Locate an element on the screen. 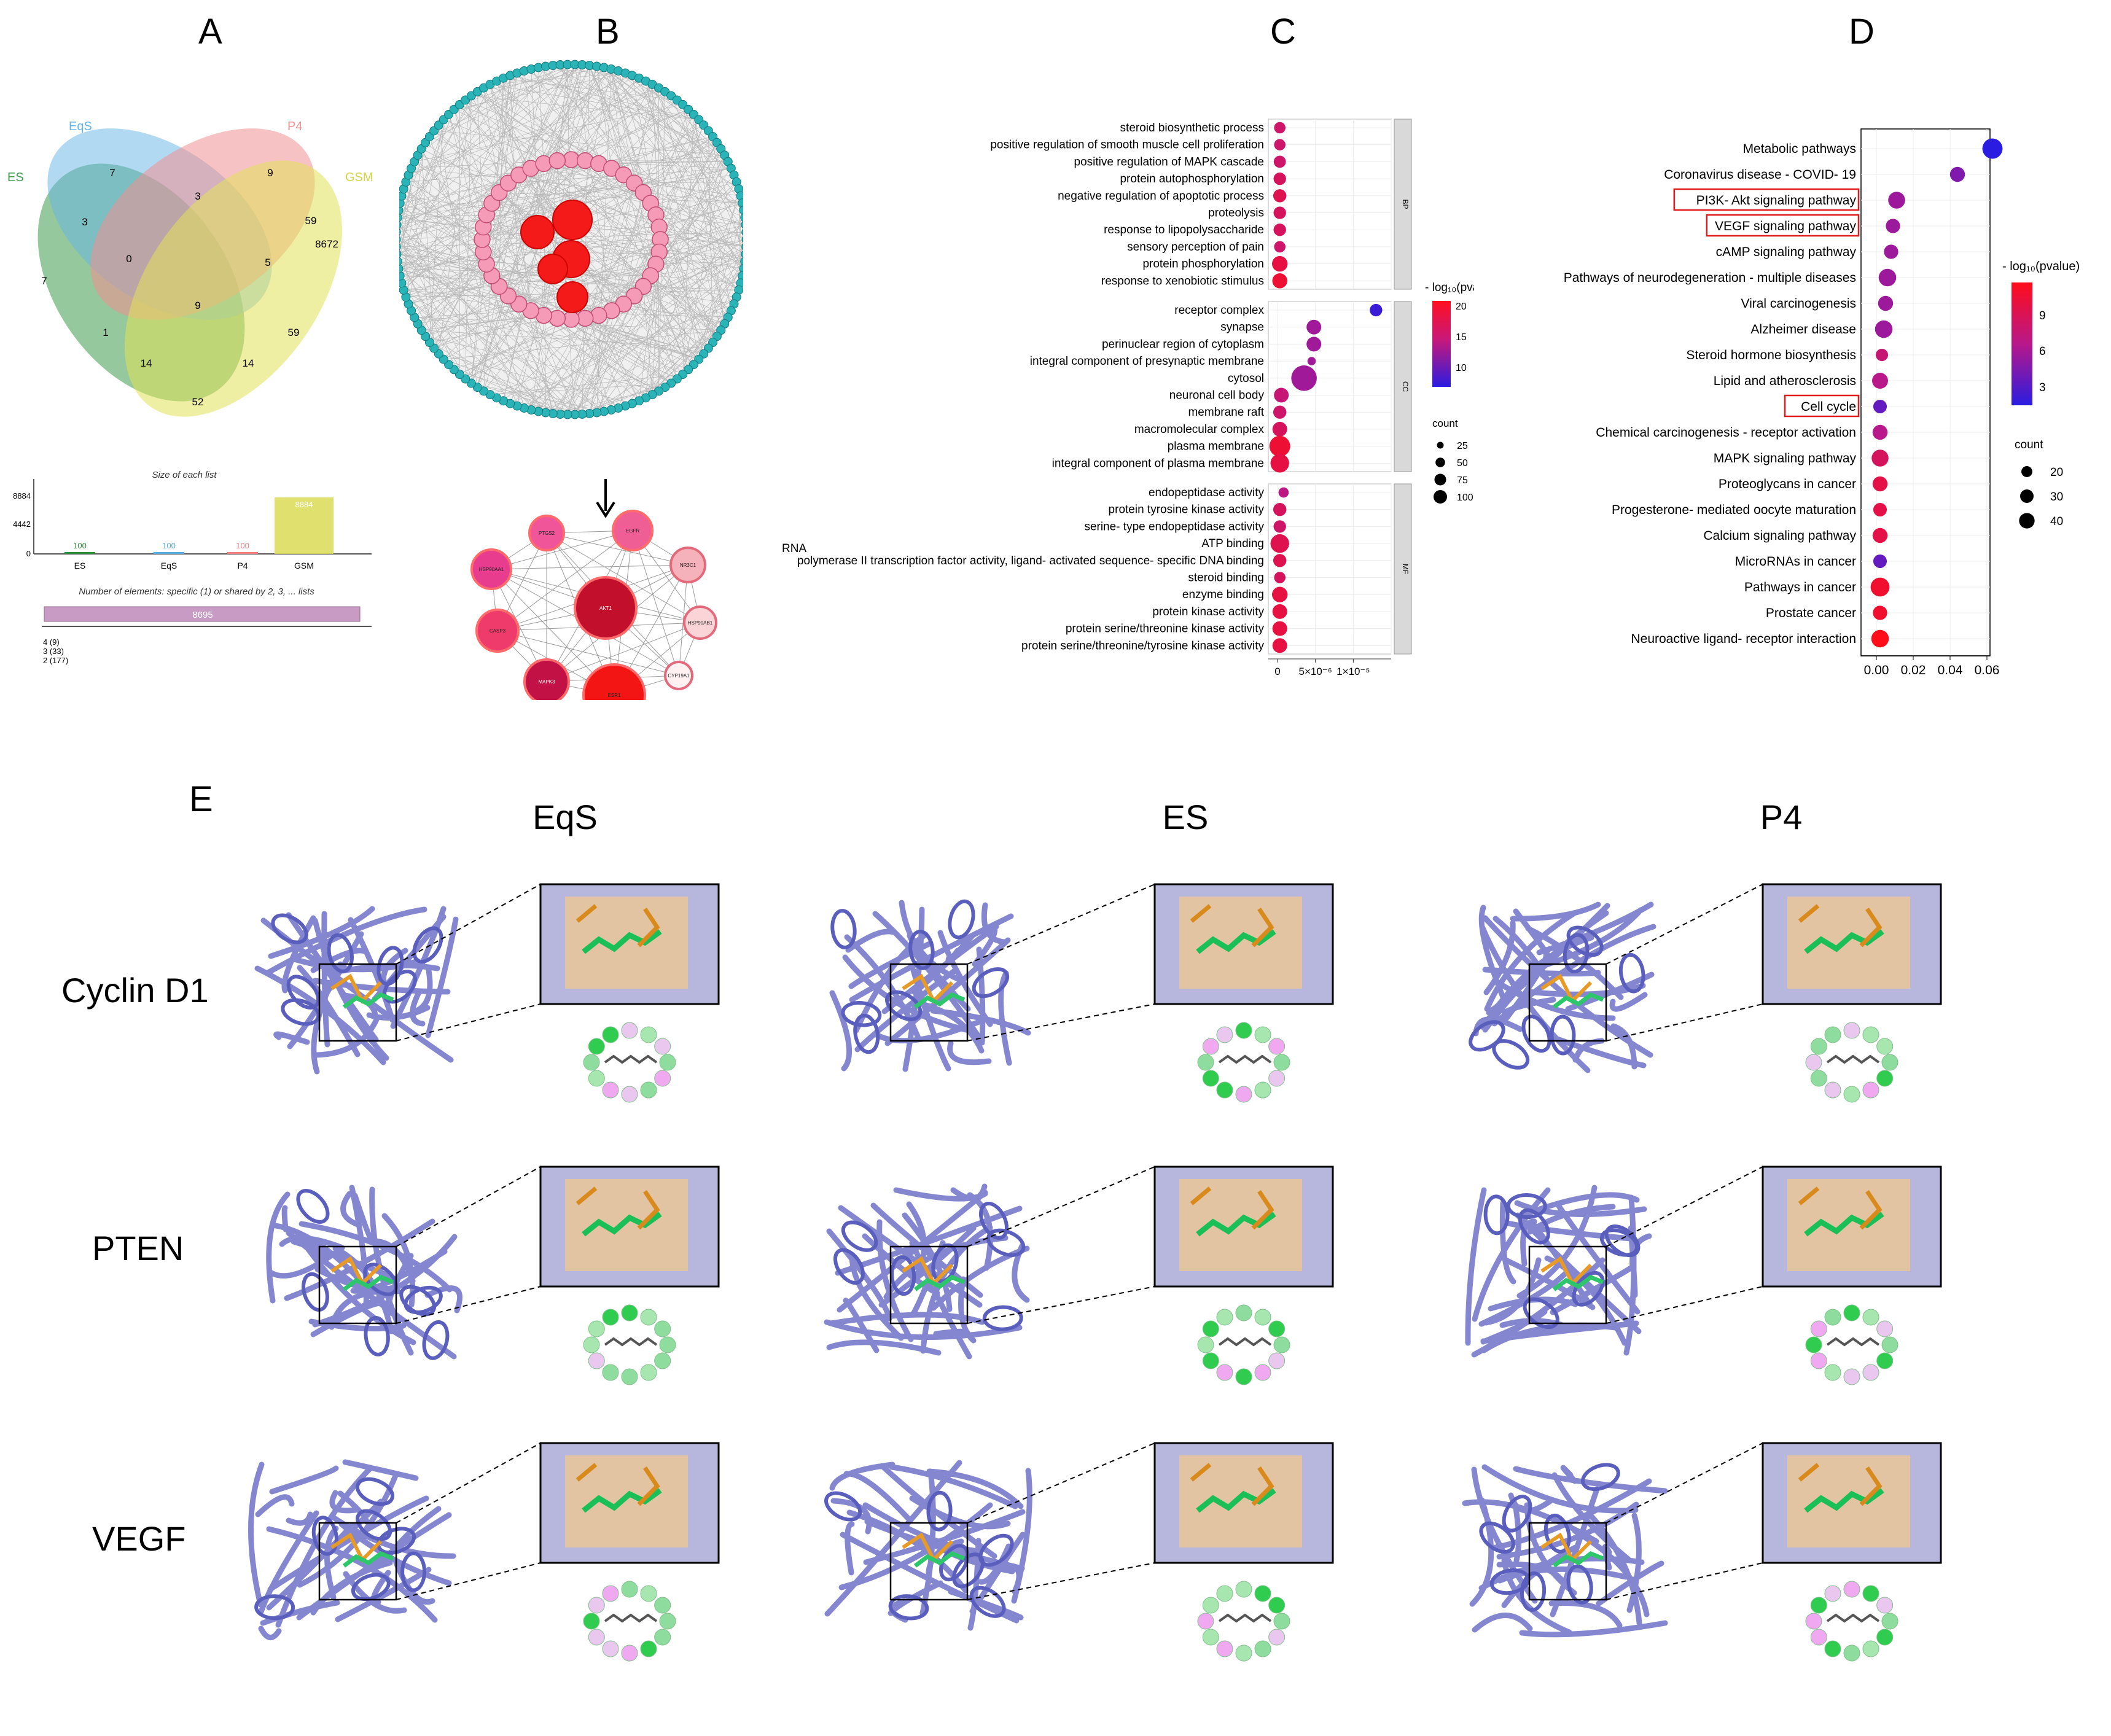 Image resolution: width=2111 pixels, height=1736 pixels. venn-set-gsm is located at coordinates (234, 288).